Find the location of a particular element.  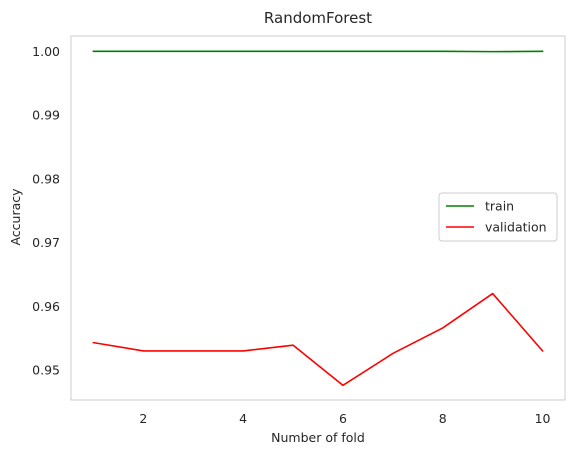

legend-label-train: train is located at coordinates (499, 206).